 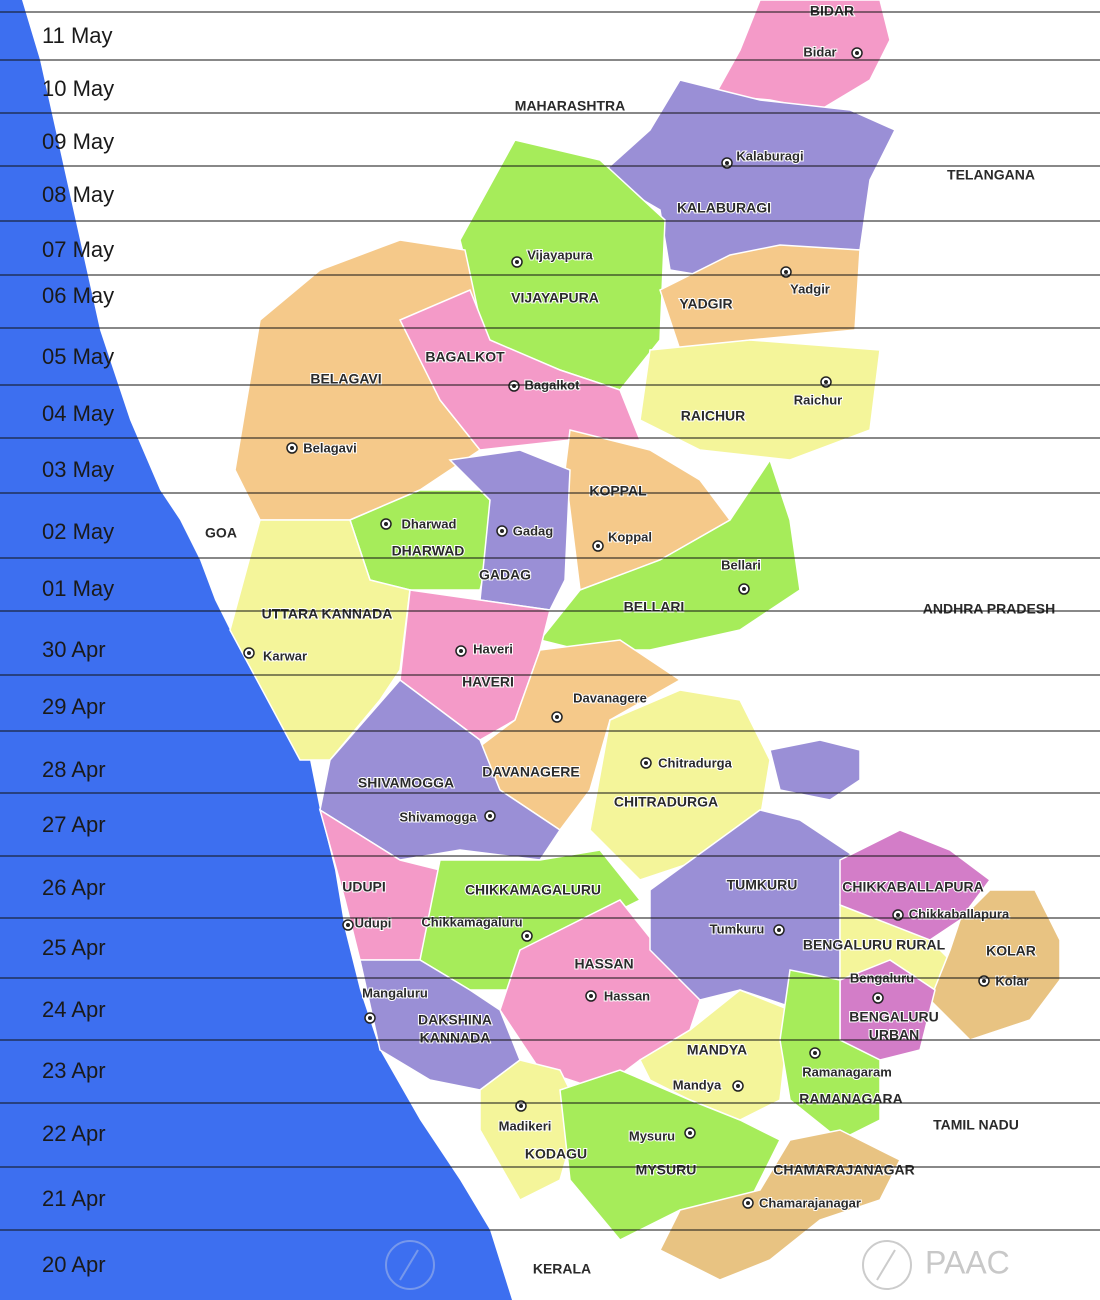 What do you see at coordinates (850, 1099) in the screenshot?
I see `district-label: RAMANAGARA` at bounding box center [850, 1099].